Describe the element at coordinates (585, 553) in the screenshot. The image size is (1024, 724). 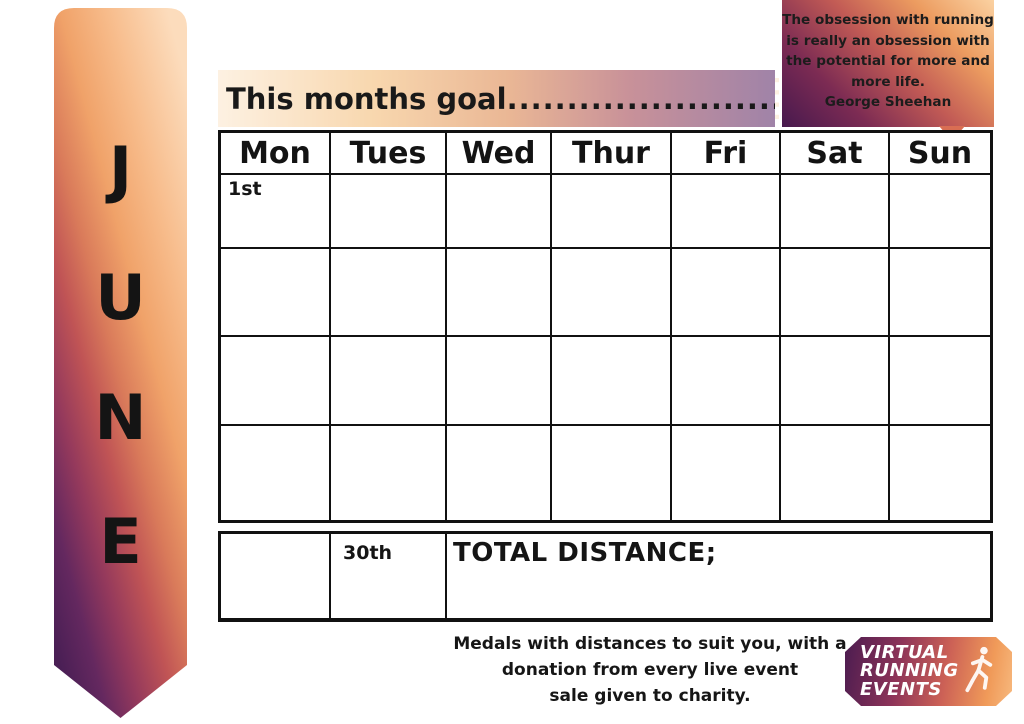
I see `total-distance-cell: TOTAL DISTANCE;` at that location.